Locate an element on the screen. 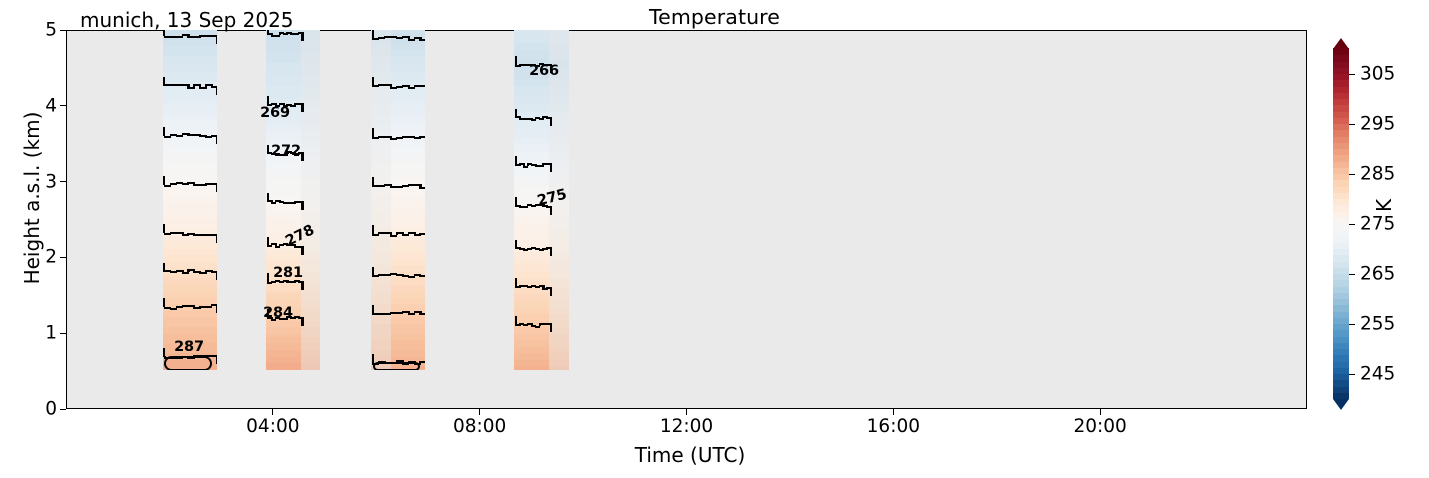 The height and width of the screenshot is (478, 1429). colorbar-gradient is located at coordinates (1341, 223).